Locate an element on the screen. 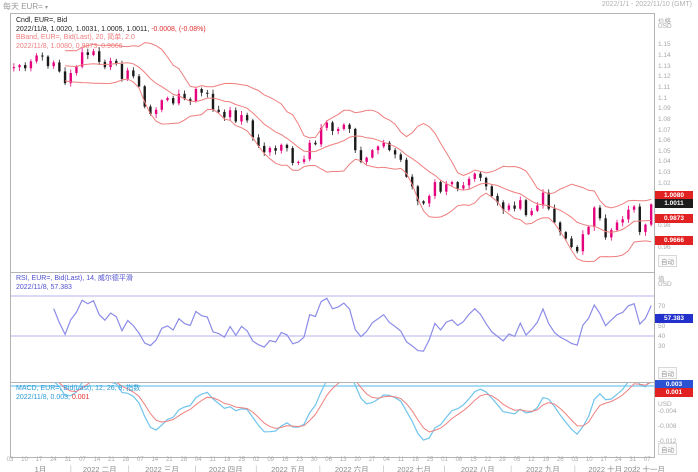  price-tick-label: 1.07 is located at coordinates (664, 130).